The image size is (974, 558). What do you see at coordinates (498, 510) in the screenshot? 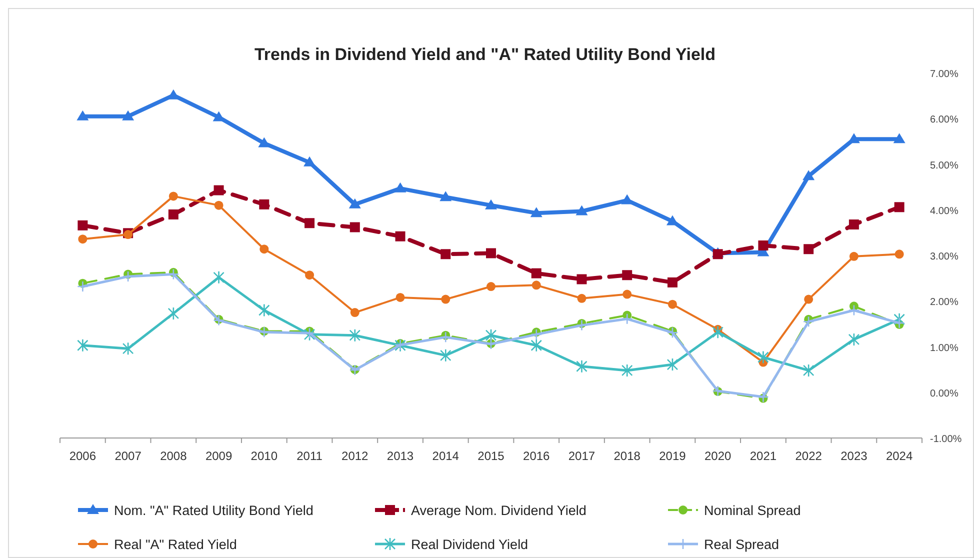
I see `legend-label: Average Nom. Dividend Yield` at bounding box center [498, 510].